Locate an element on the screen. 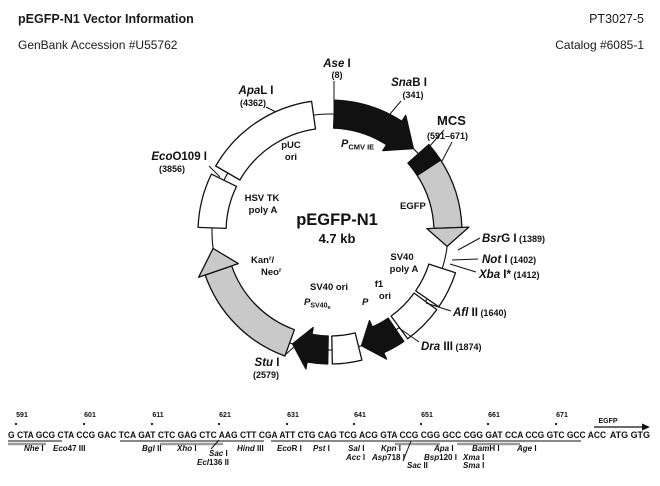 The width and height of the screenshot is (660, 486). label-sv40-ori: SV40 ori is located at coordinates (329, 287).